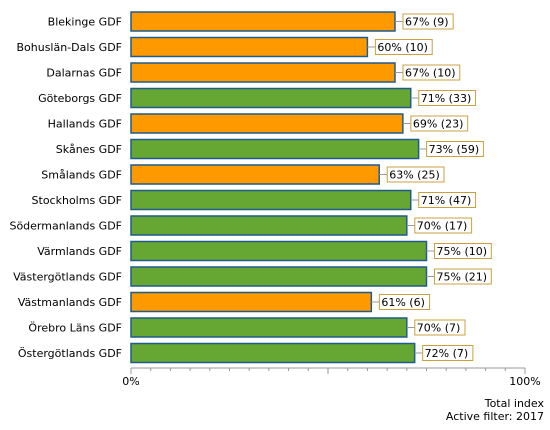 This screenshot has height=430, width=550. What do you see at coordinates (67, 277) in the screenshot?
I see `category-label: Västergötlands GDF` at bounding box center [67, 277].